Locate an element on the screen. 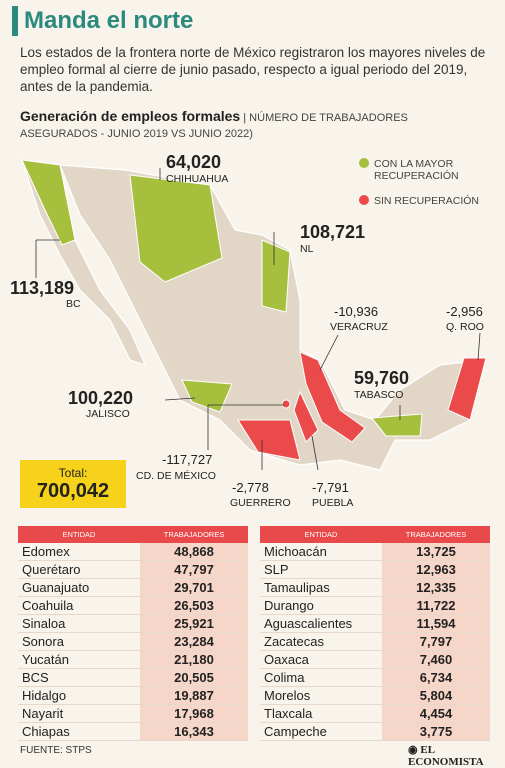 The width and height of the screenshot is (505, 768). callout-value: 64,020 is located at coordinates (194, 162).